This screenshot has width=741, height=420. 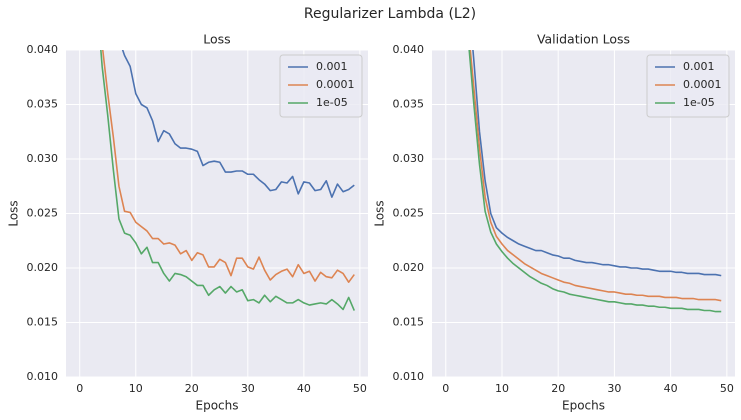 What do you see at coordinates (390, 14) in the screenshot?
I see `figure-title: Regularizer Lambda (L2)` at bounding box center [390, 14].